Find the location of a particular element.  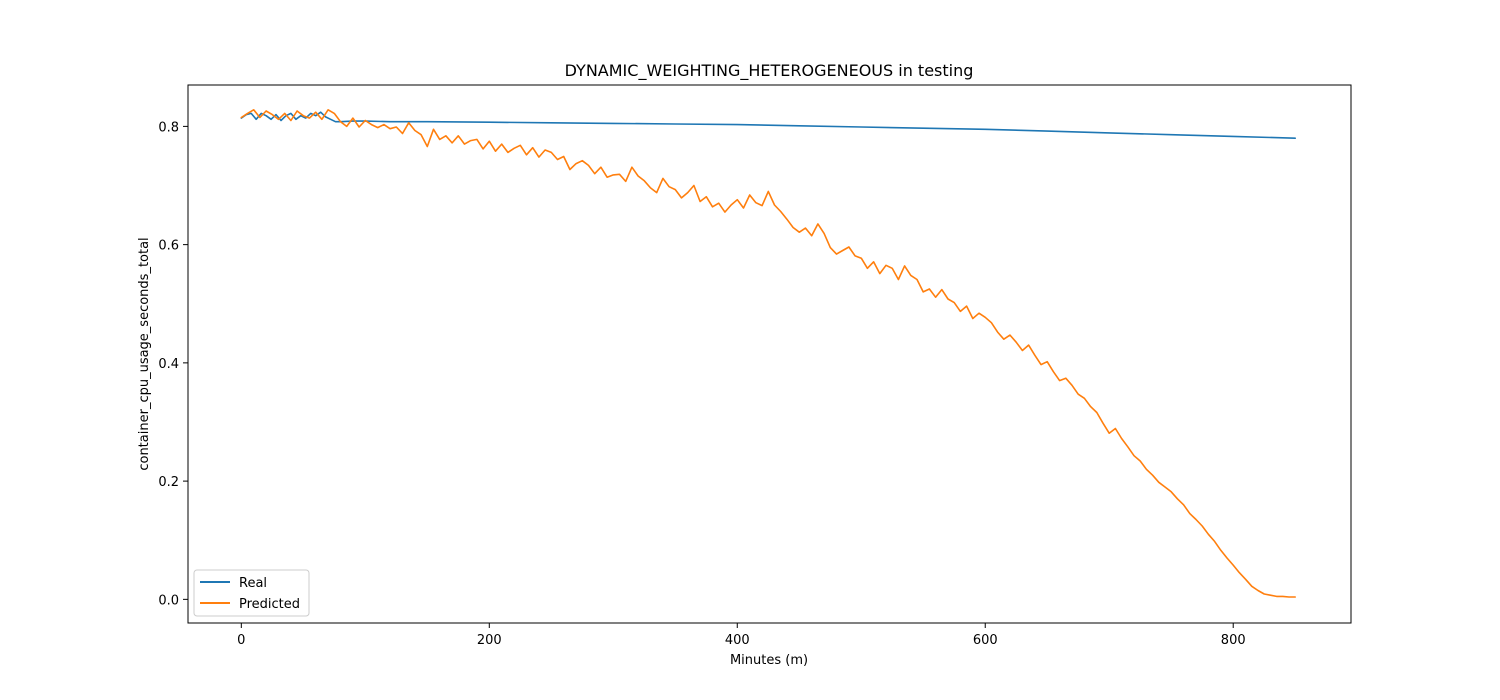

x-tick-label: 600 is located at coordinates (985, 640).